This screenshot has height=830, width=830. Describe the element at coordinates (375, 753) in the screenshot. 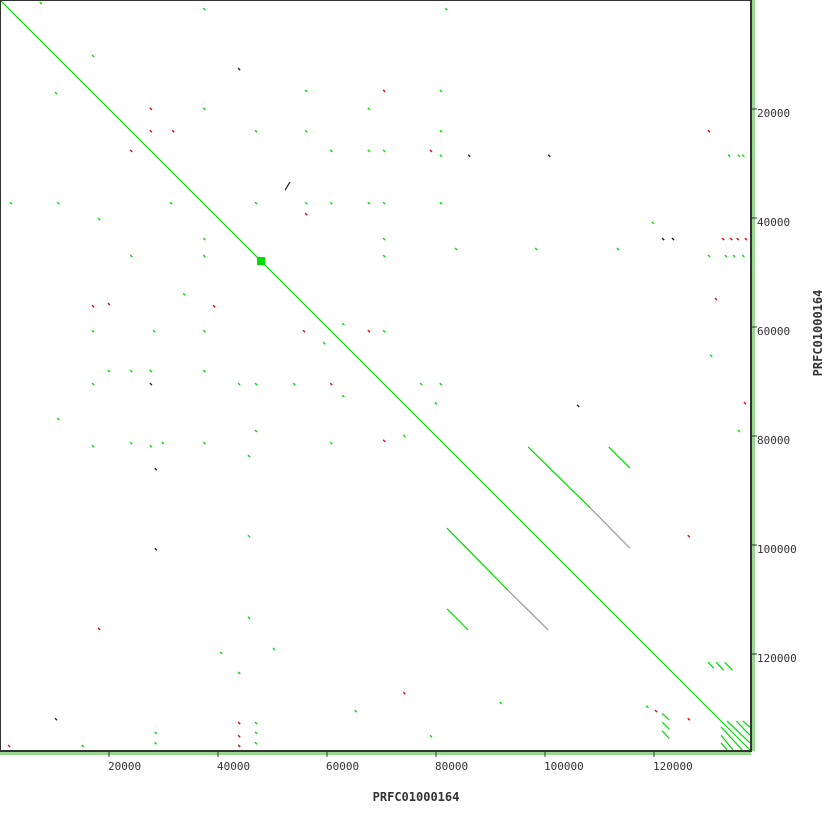

I see `x-coverage-track` at that location.